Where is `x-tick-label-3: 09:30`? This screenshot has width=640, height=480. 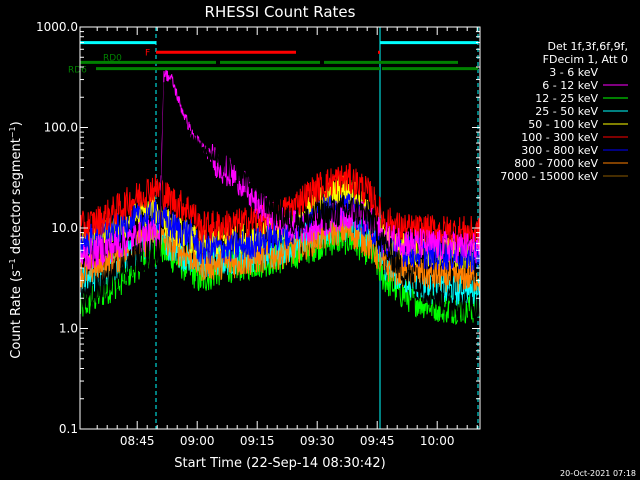
x-tick-label-3: 09:30 is located at coordinates (317, 441).